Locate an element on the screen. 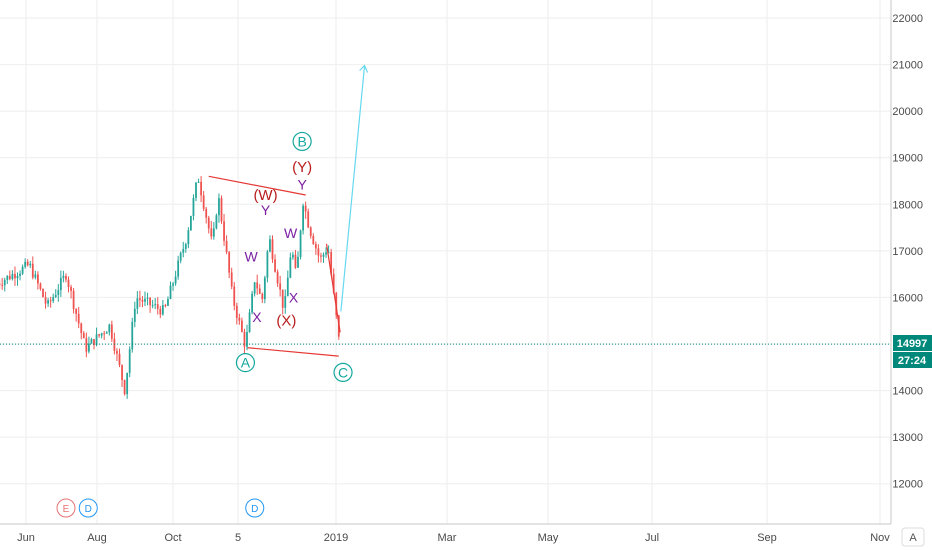 This screenshot has height=550, width=932. x-tick-label: Oct is located at coordinates (172, 538).